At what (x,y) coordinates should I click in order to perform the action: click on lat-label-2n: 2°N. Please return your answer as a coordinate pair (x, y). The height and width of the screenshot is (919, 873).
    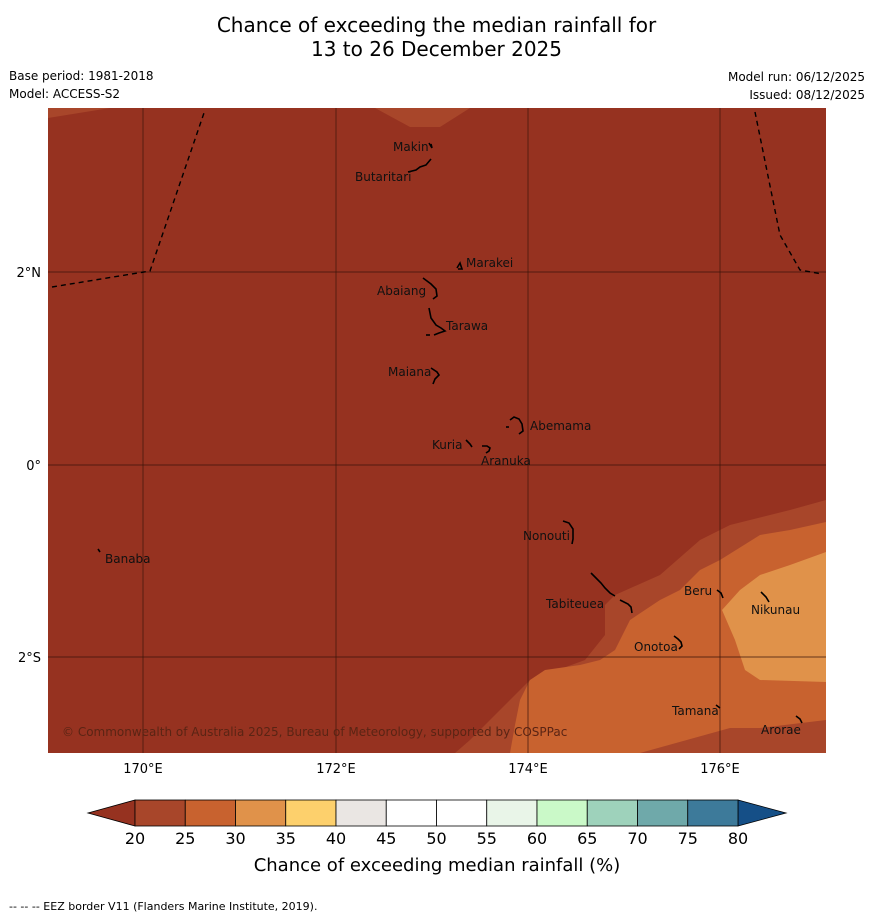
    Looking at the image, I should click on (29, 273).